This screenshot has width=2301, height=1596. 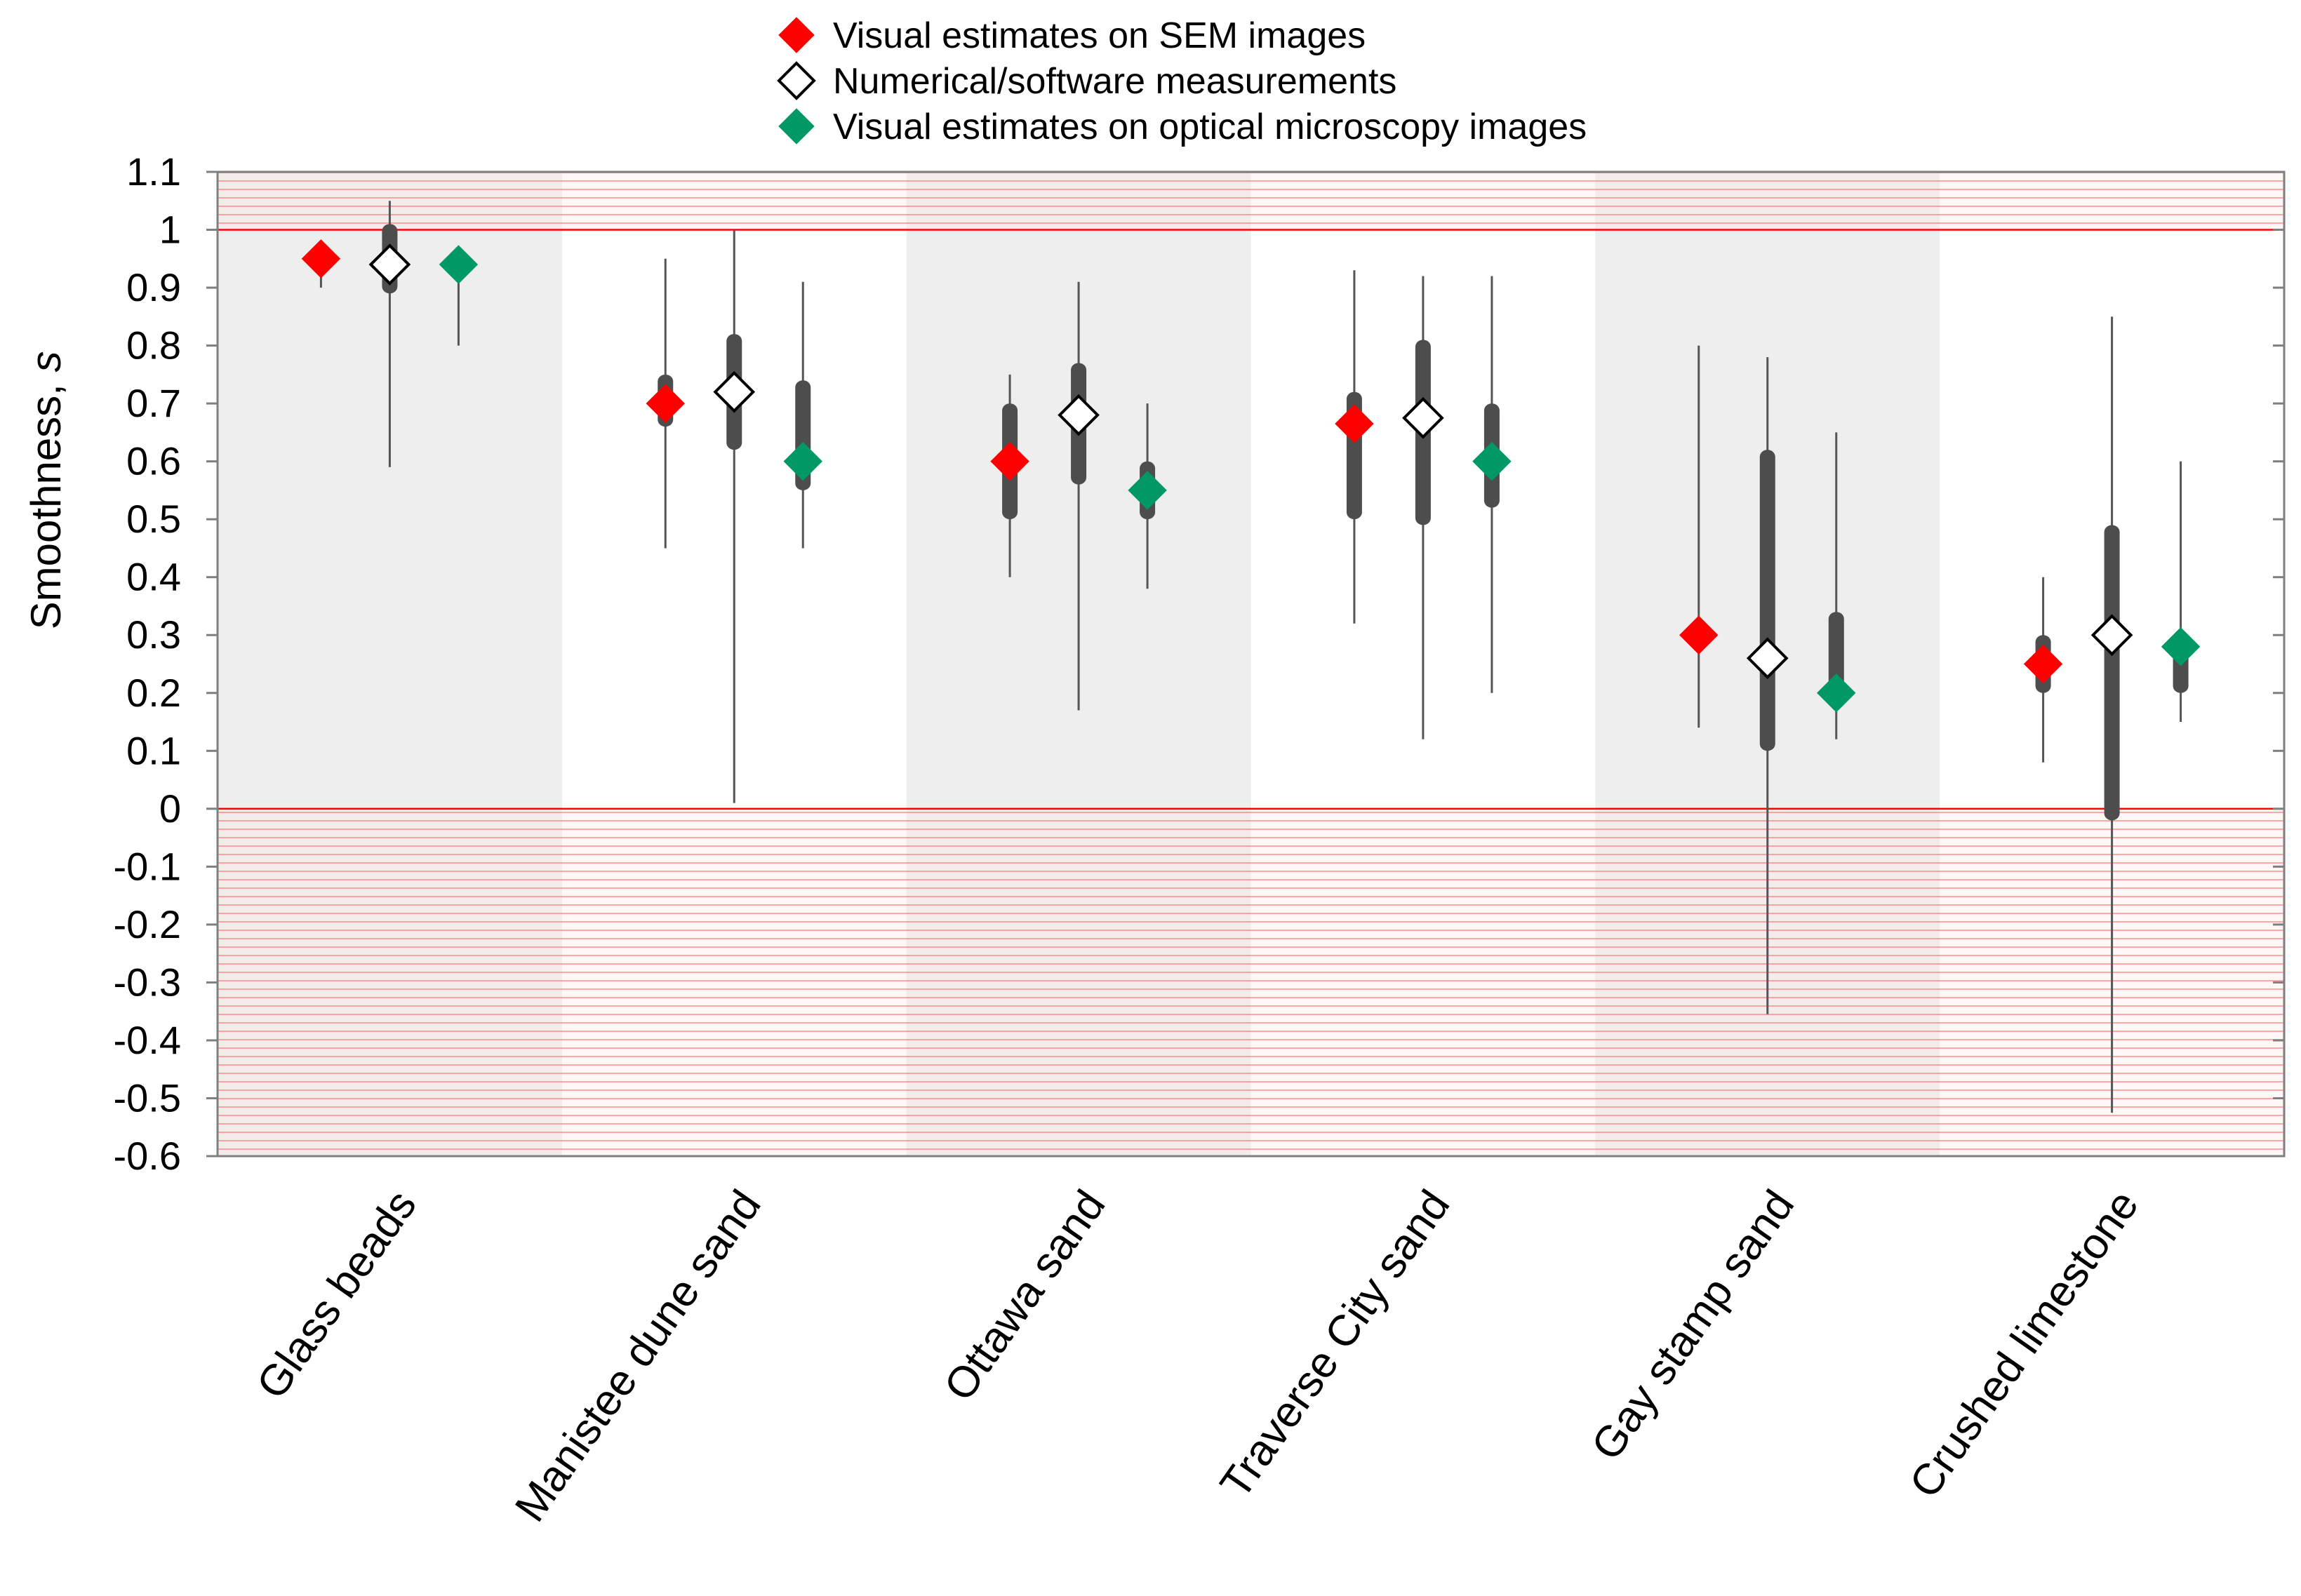 What do you see at coordinates (45, 361) in the screenshot?
I see `y-axis-title-symbol: s` at bounding box center [45, 361].